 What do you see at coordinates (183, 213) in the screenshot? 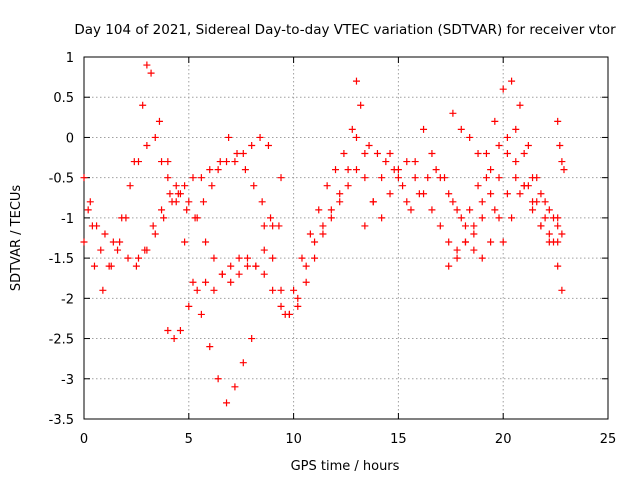
I see `series-sat-c` at bounding box center [183, 213].